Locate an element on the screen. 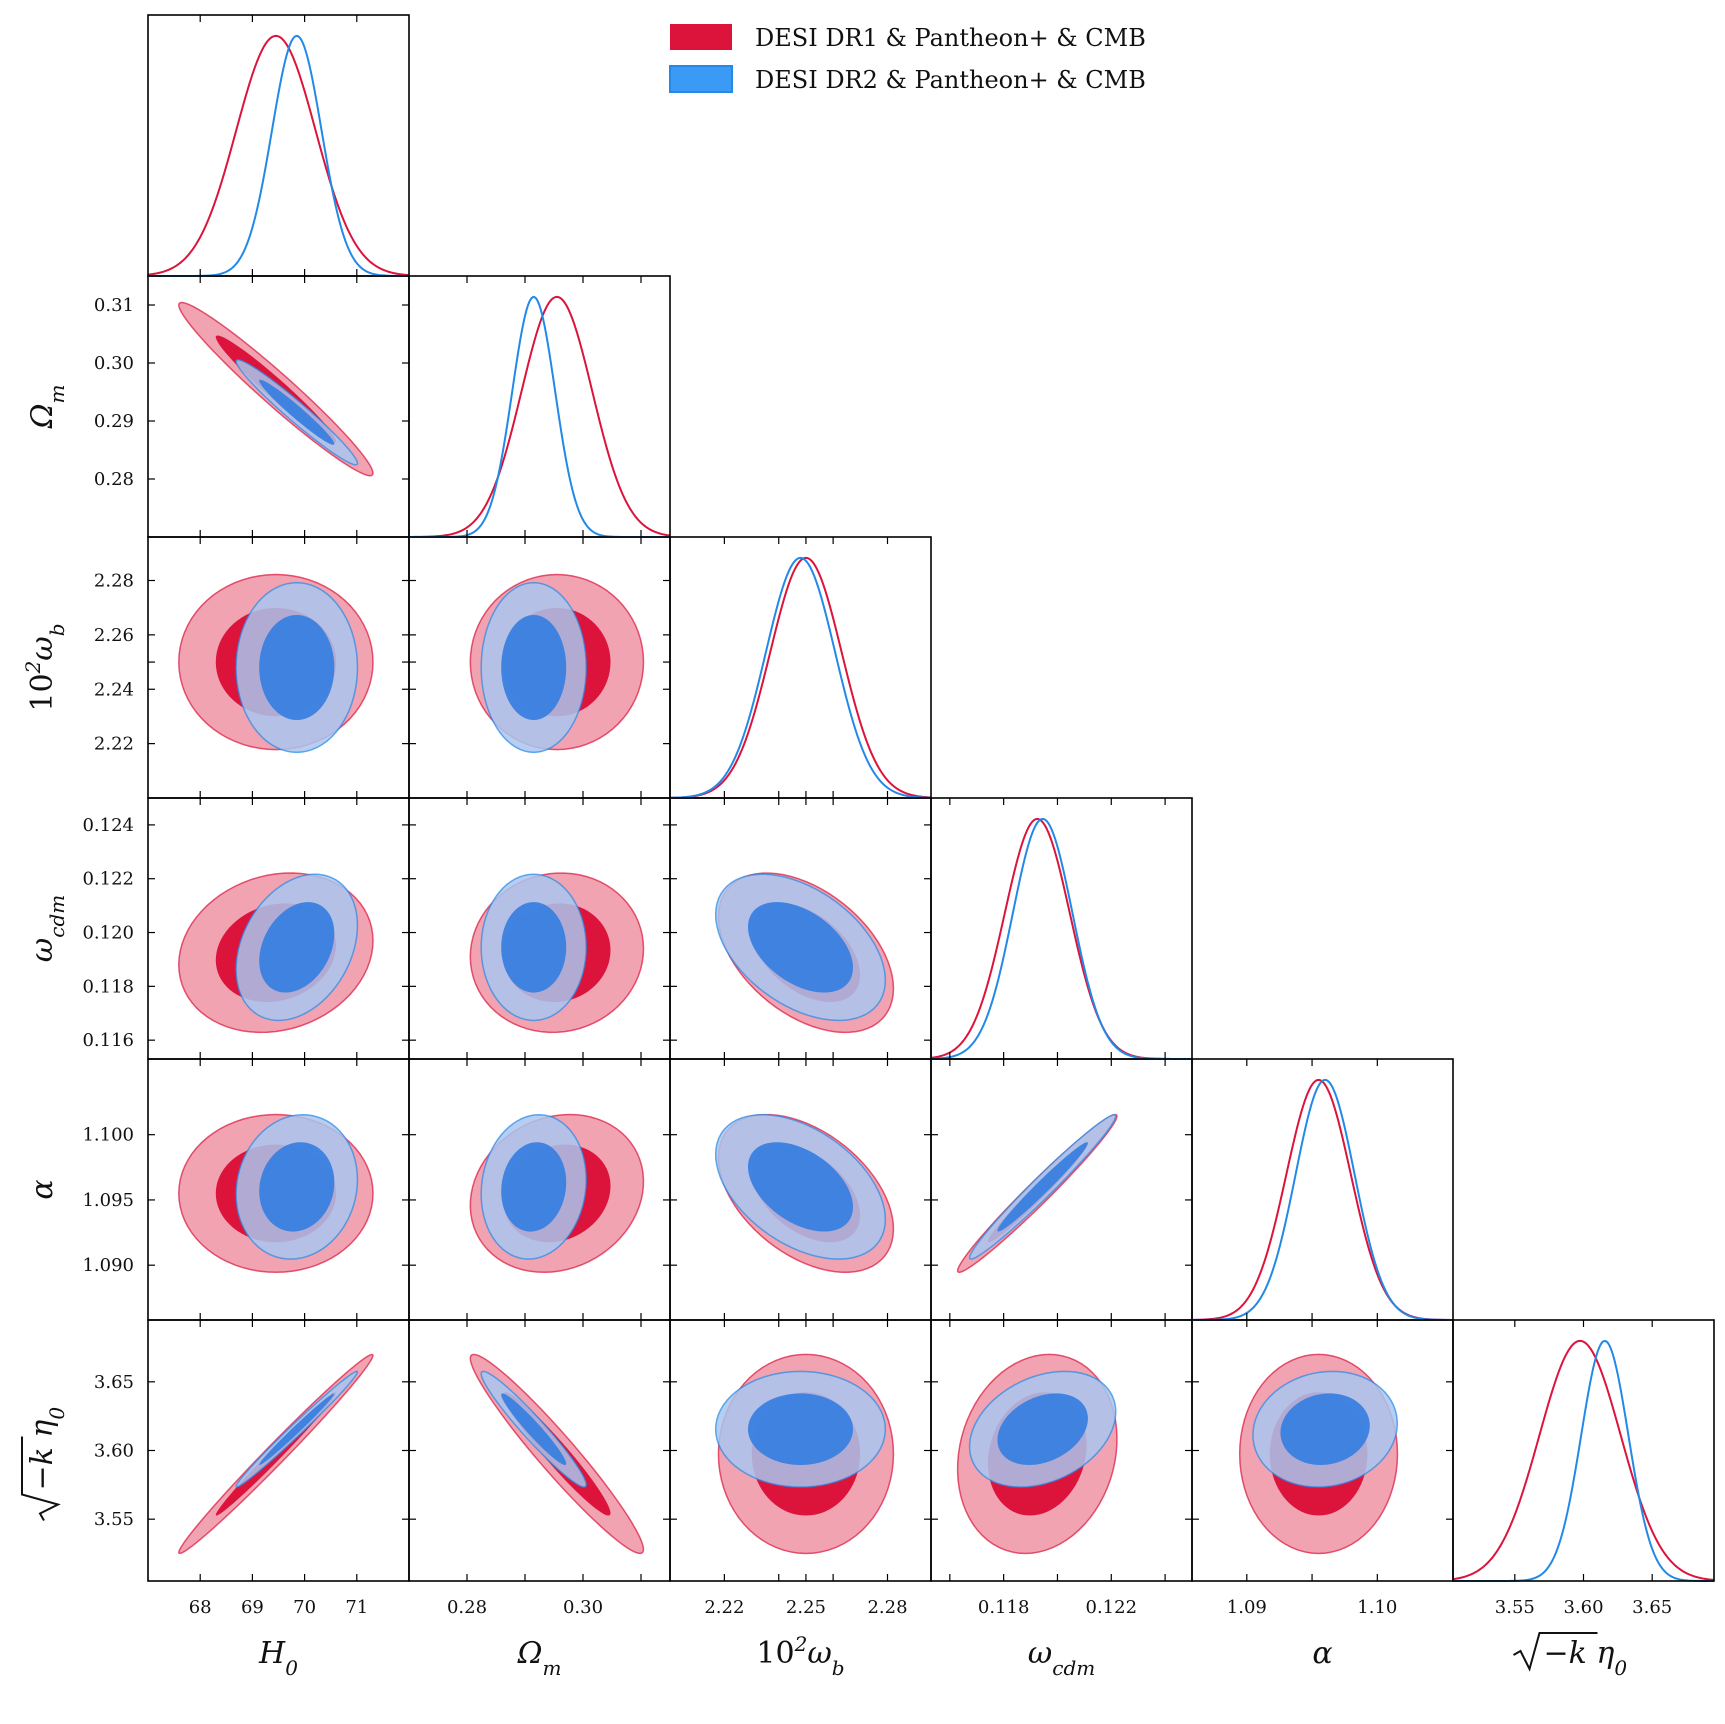  sqrt-text: −k η0 is located at coordinates (1586, 1658).